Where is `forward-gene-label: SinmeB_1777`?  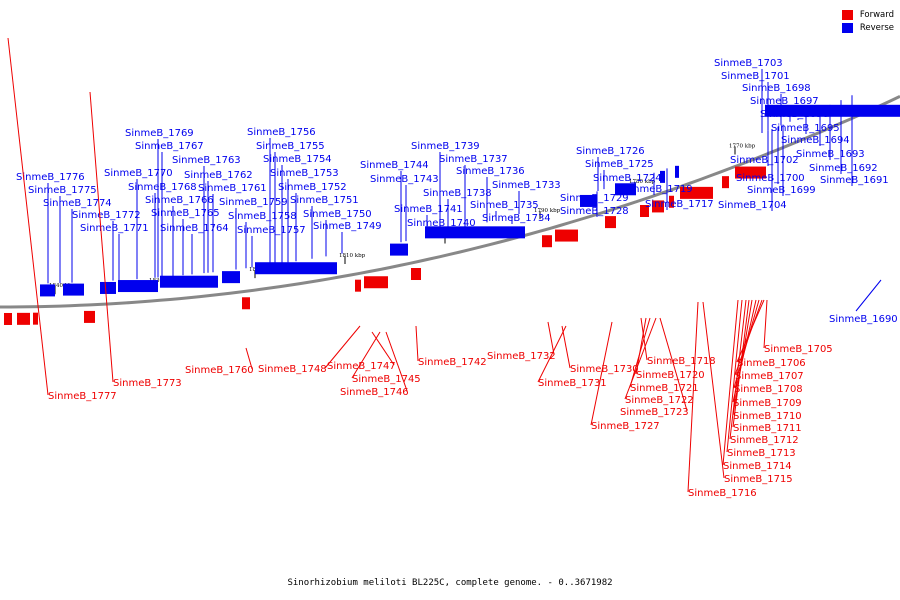 forward-gene-label: SinmeB_1777 is located at coordinates (82, 396).